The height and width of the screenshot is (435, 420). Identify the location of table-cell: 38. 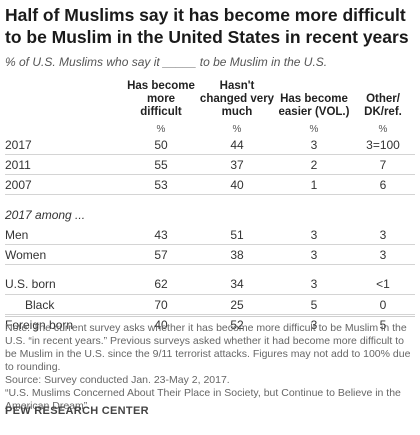
(237, 254).